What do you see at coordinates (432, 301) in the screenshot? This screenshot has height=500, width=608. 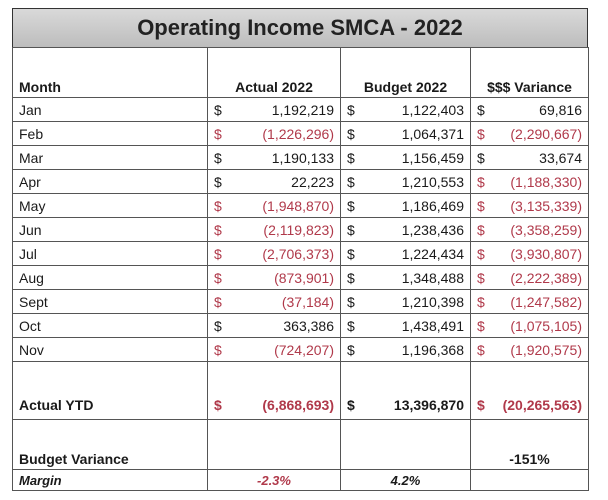 I see `amount: 1,210,398` at bounding box center [432, 301].